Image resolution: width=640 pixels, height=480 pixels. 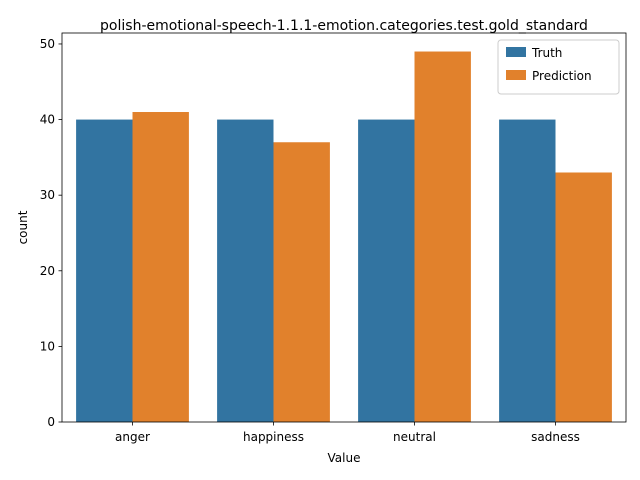 I want to click on y-tick-label: 30, so click(x=47, y=195).